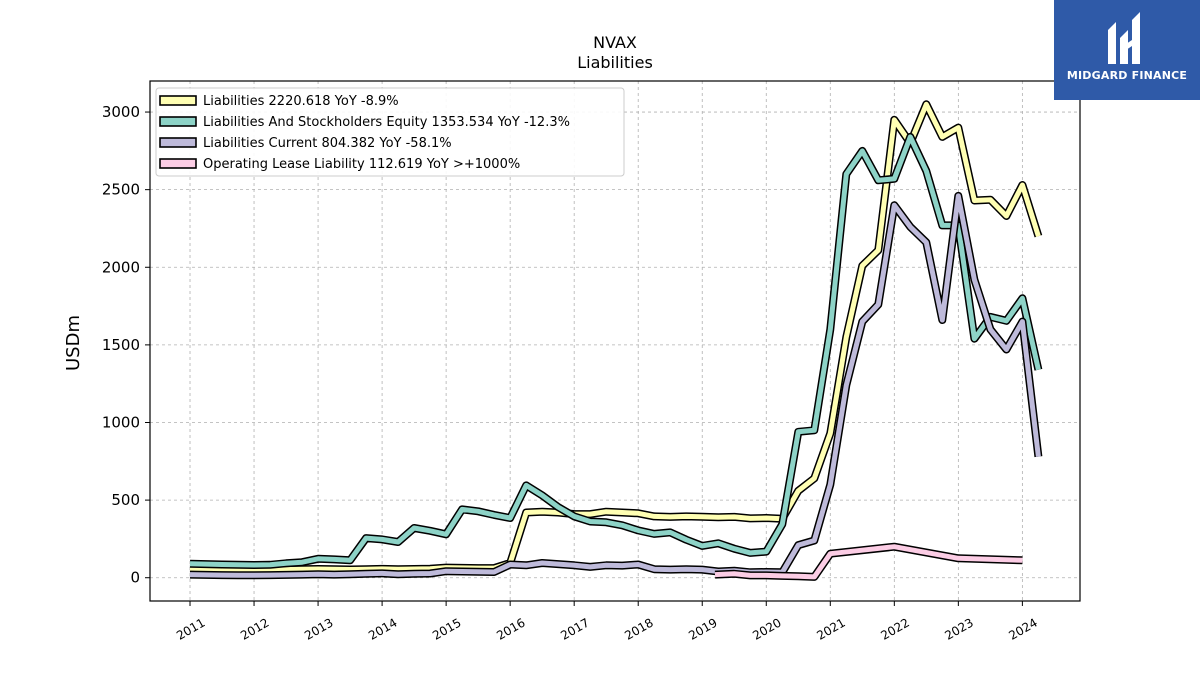  Describe the element at coordinates (121, 112) in the screenshot. I see `y-tick-label: 3000` at that location.